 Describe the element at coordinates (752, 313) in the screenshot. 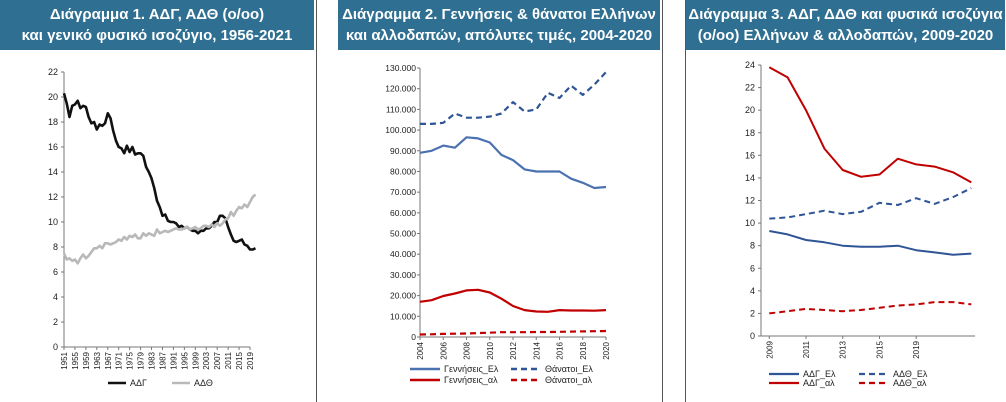

I see `chart-3-y-tick-label: 2` at that location.